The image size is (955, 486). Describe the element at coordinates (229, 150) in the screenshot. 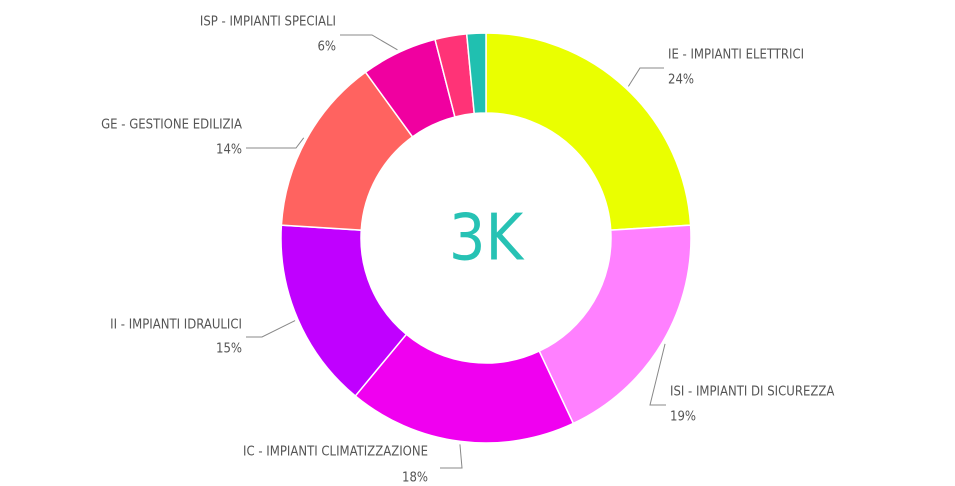

I see `slice-value-label: 14%` at that location.